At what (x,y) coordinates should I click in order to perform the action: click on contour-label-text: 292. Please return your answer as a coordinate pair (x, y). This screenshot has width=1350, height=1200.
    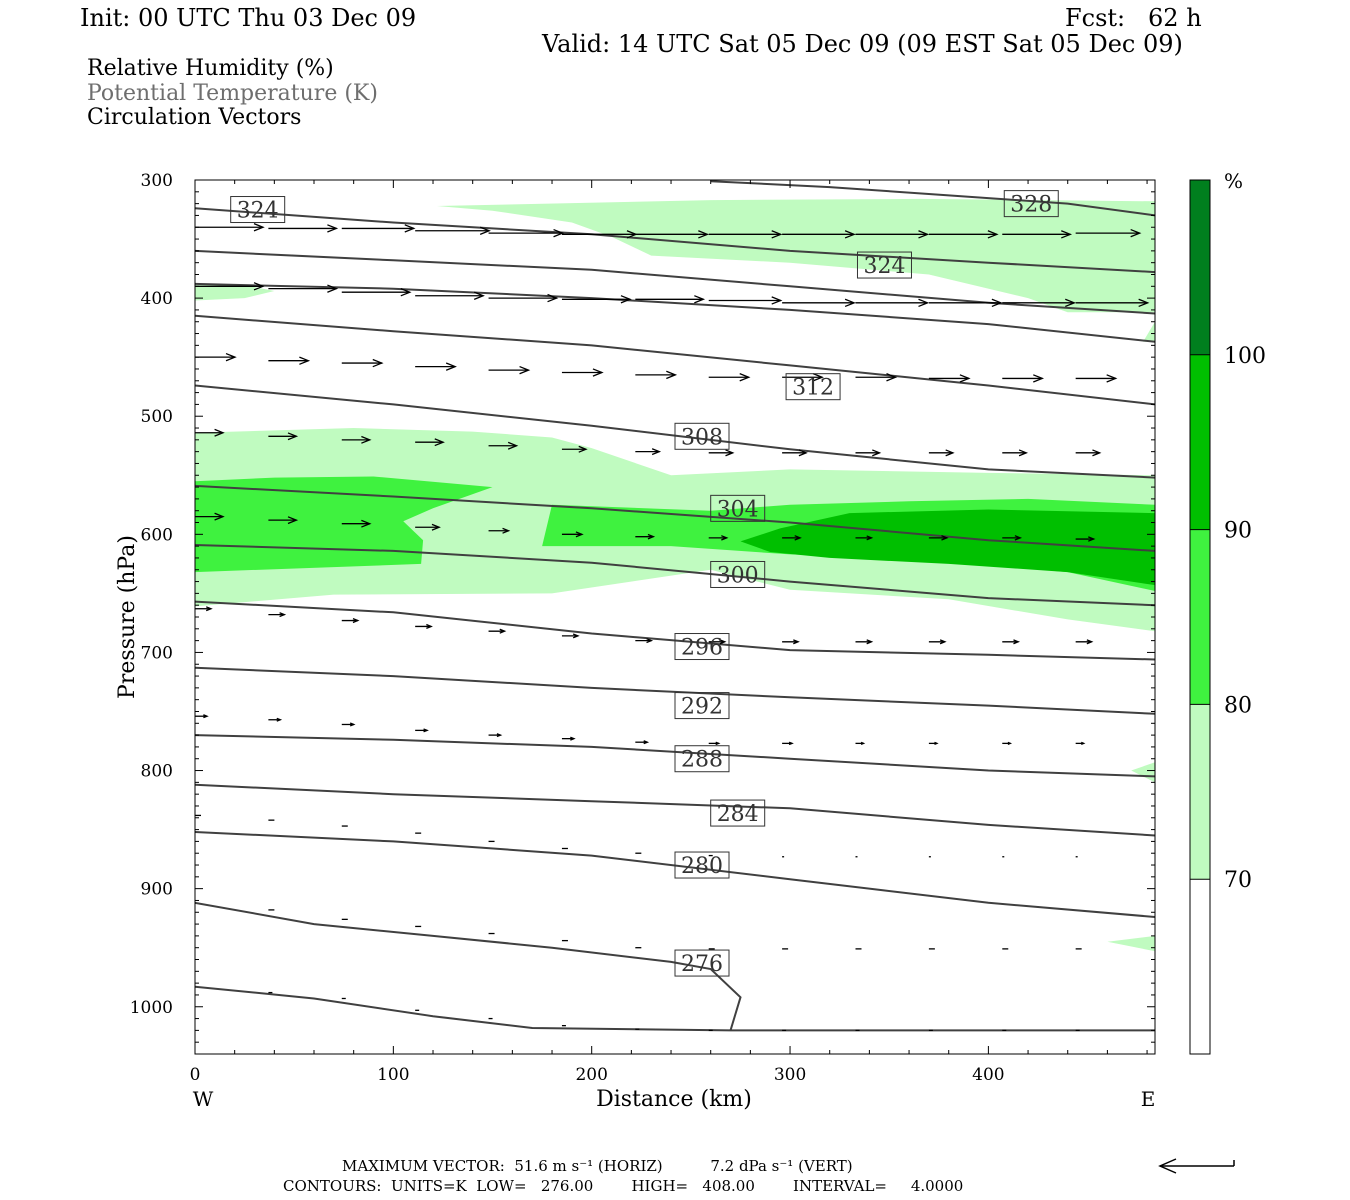
    Looking at the image, I should click on (702, 707).